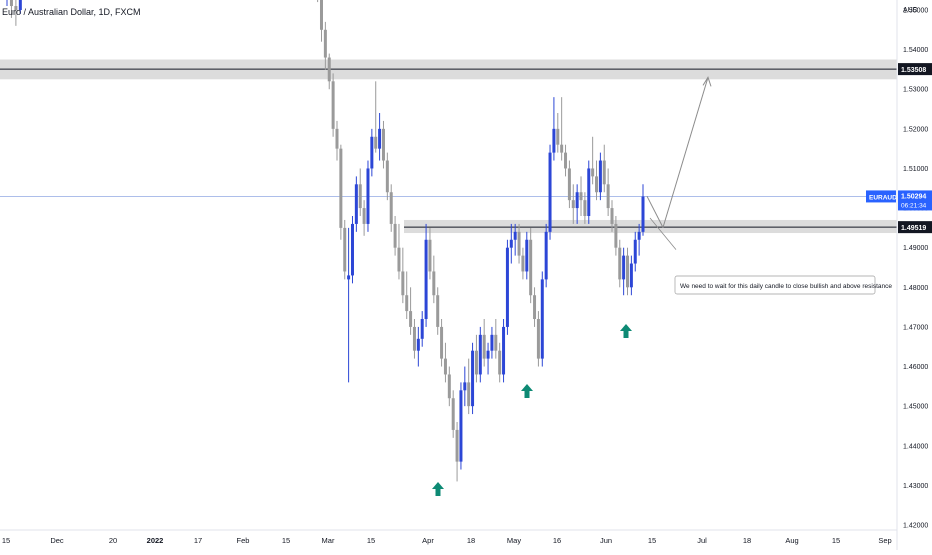 The width and height of the screenshot is (932, 555). I want to click on time-tick-label: Apr, so click(428, 540).